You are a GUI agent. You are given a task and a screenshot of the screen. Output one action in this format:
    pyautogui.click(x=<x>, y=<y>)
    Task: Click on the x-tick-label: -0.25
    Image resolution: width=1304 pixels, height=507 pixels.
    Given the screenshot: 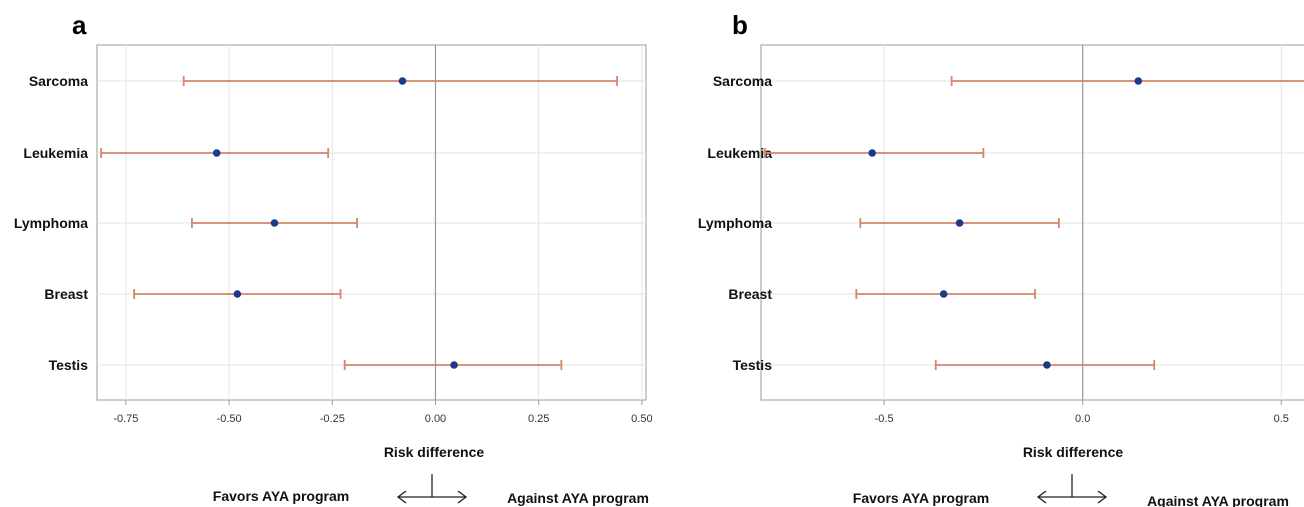 What is the action you would take?
    pyautogui.click(x=332, y=419)
    